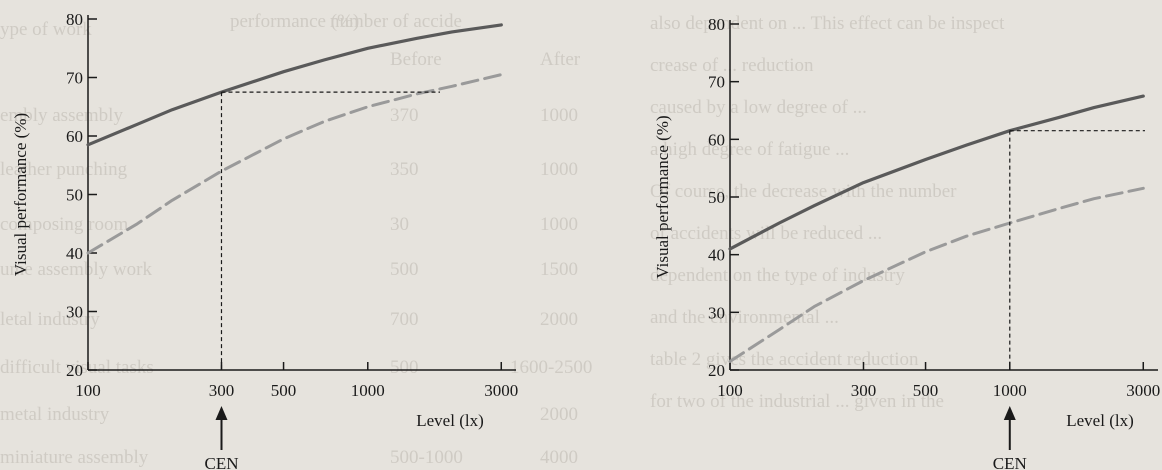  What do you see at coordinates (404, 319) in the screenshot?
I see `background-text-line: 700` at bounding box center [404, 319].